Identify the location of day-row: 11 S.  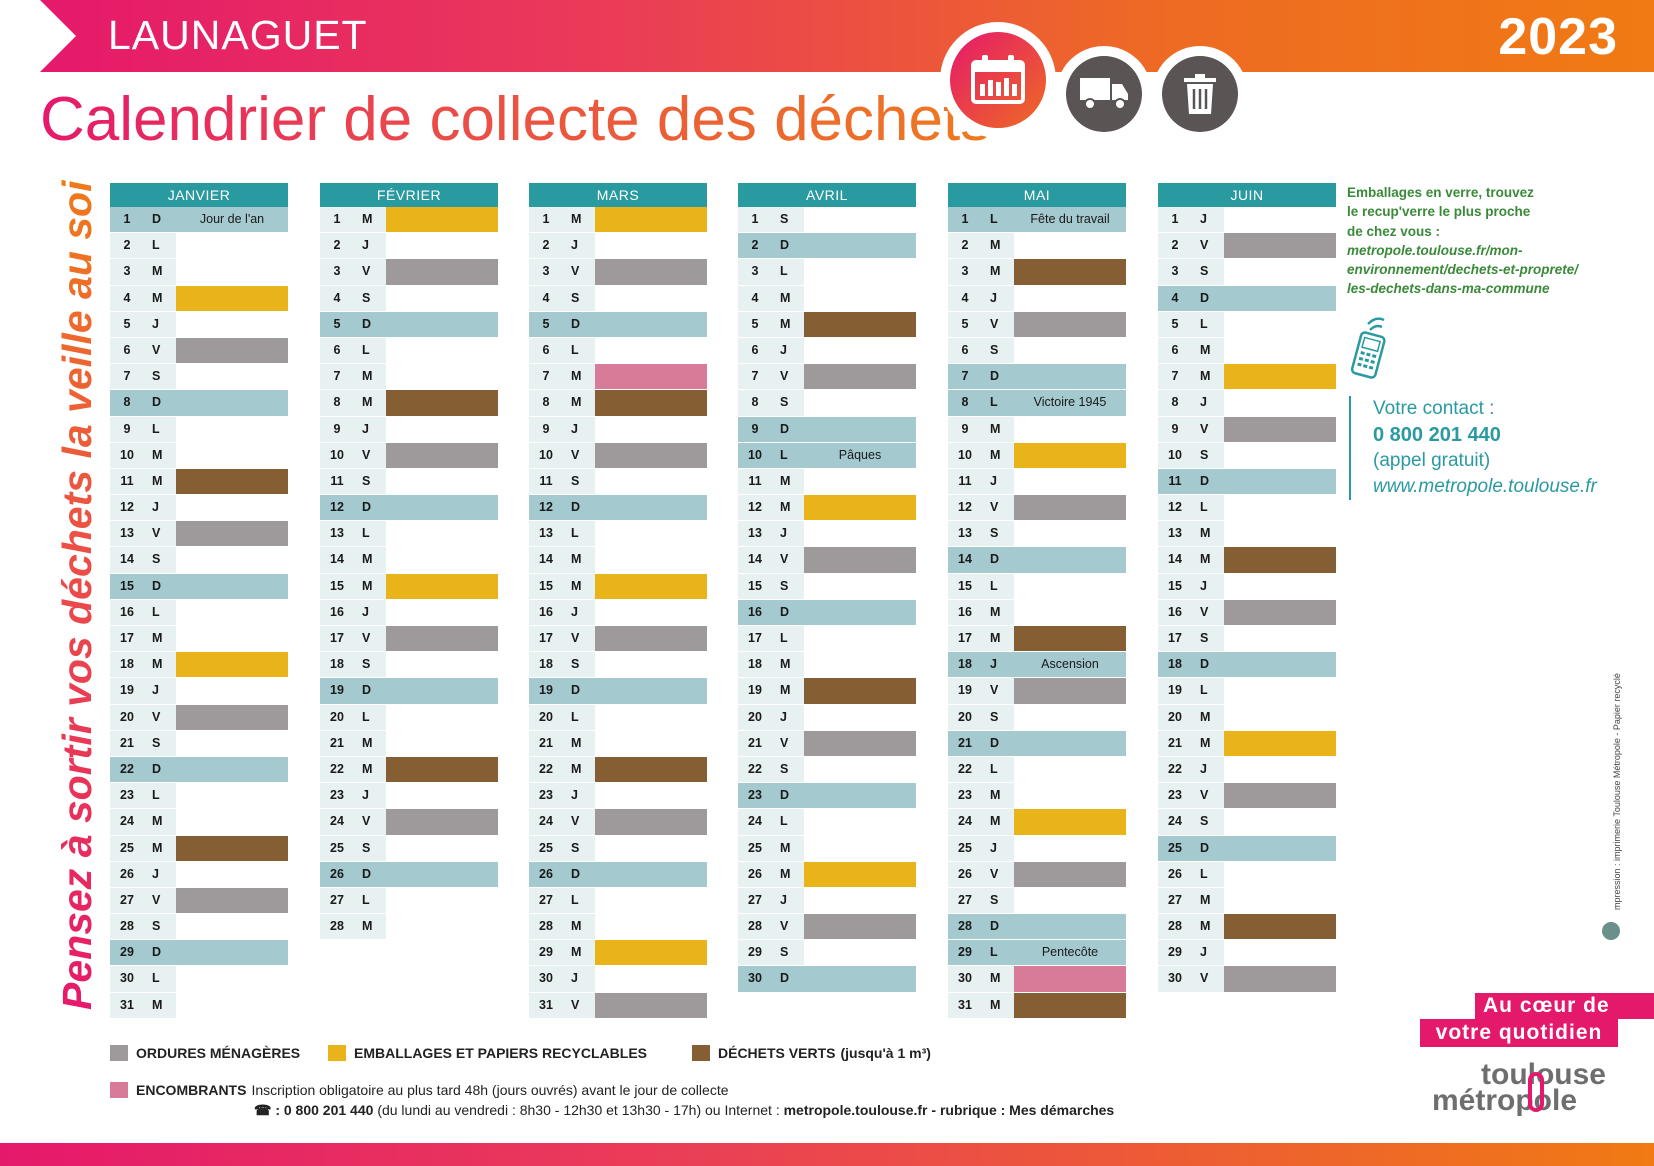
(618, 482).